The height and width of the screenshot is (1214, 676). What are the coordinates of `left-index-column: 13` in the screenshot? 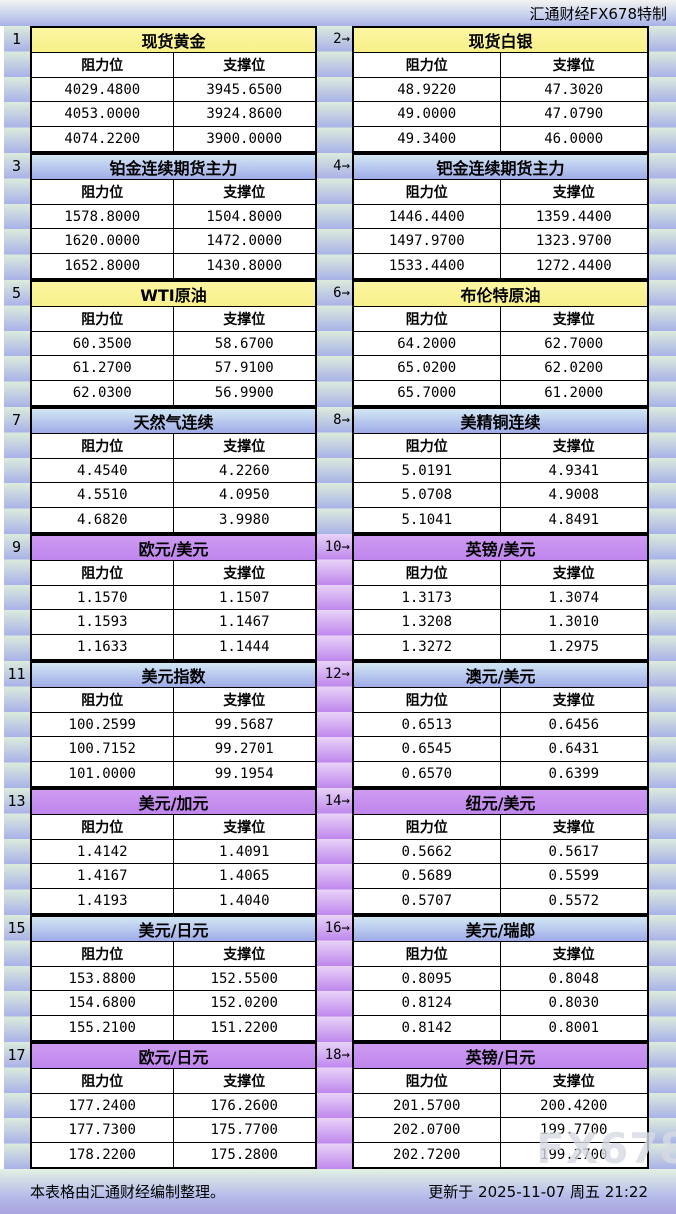 It's located at (15, 851).